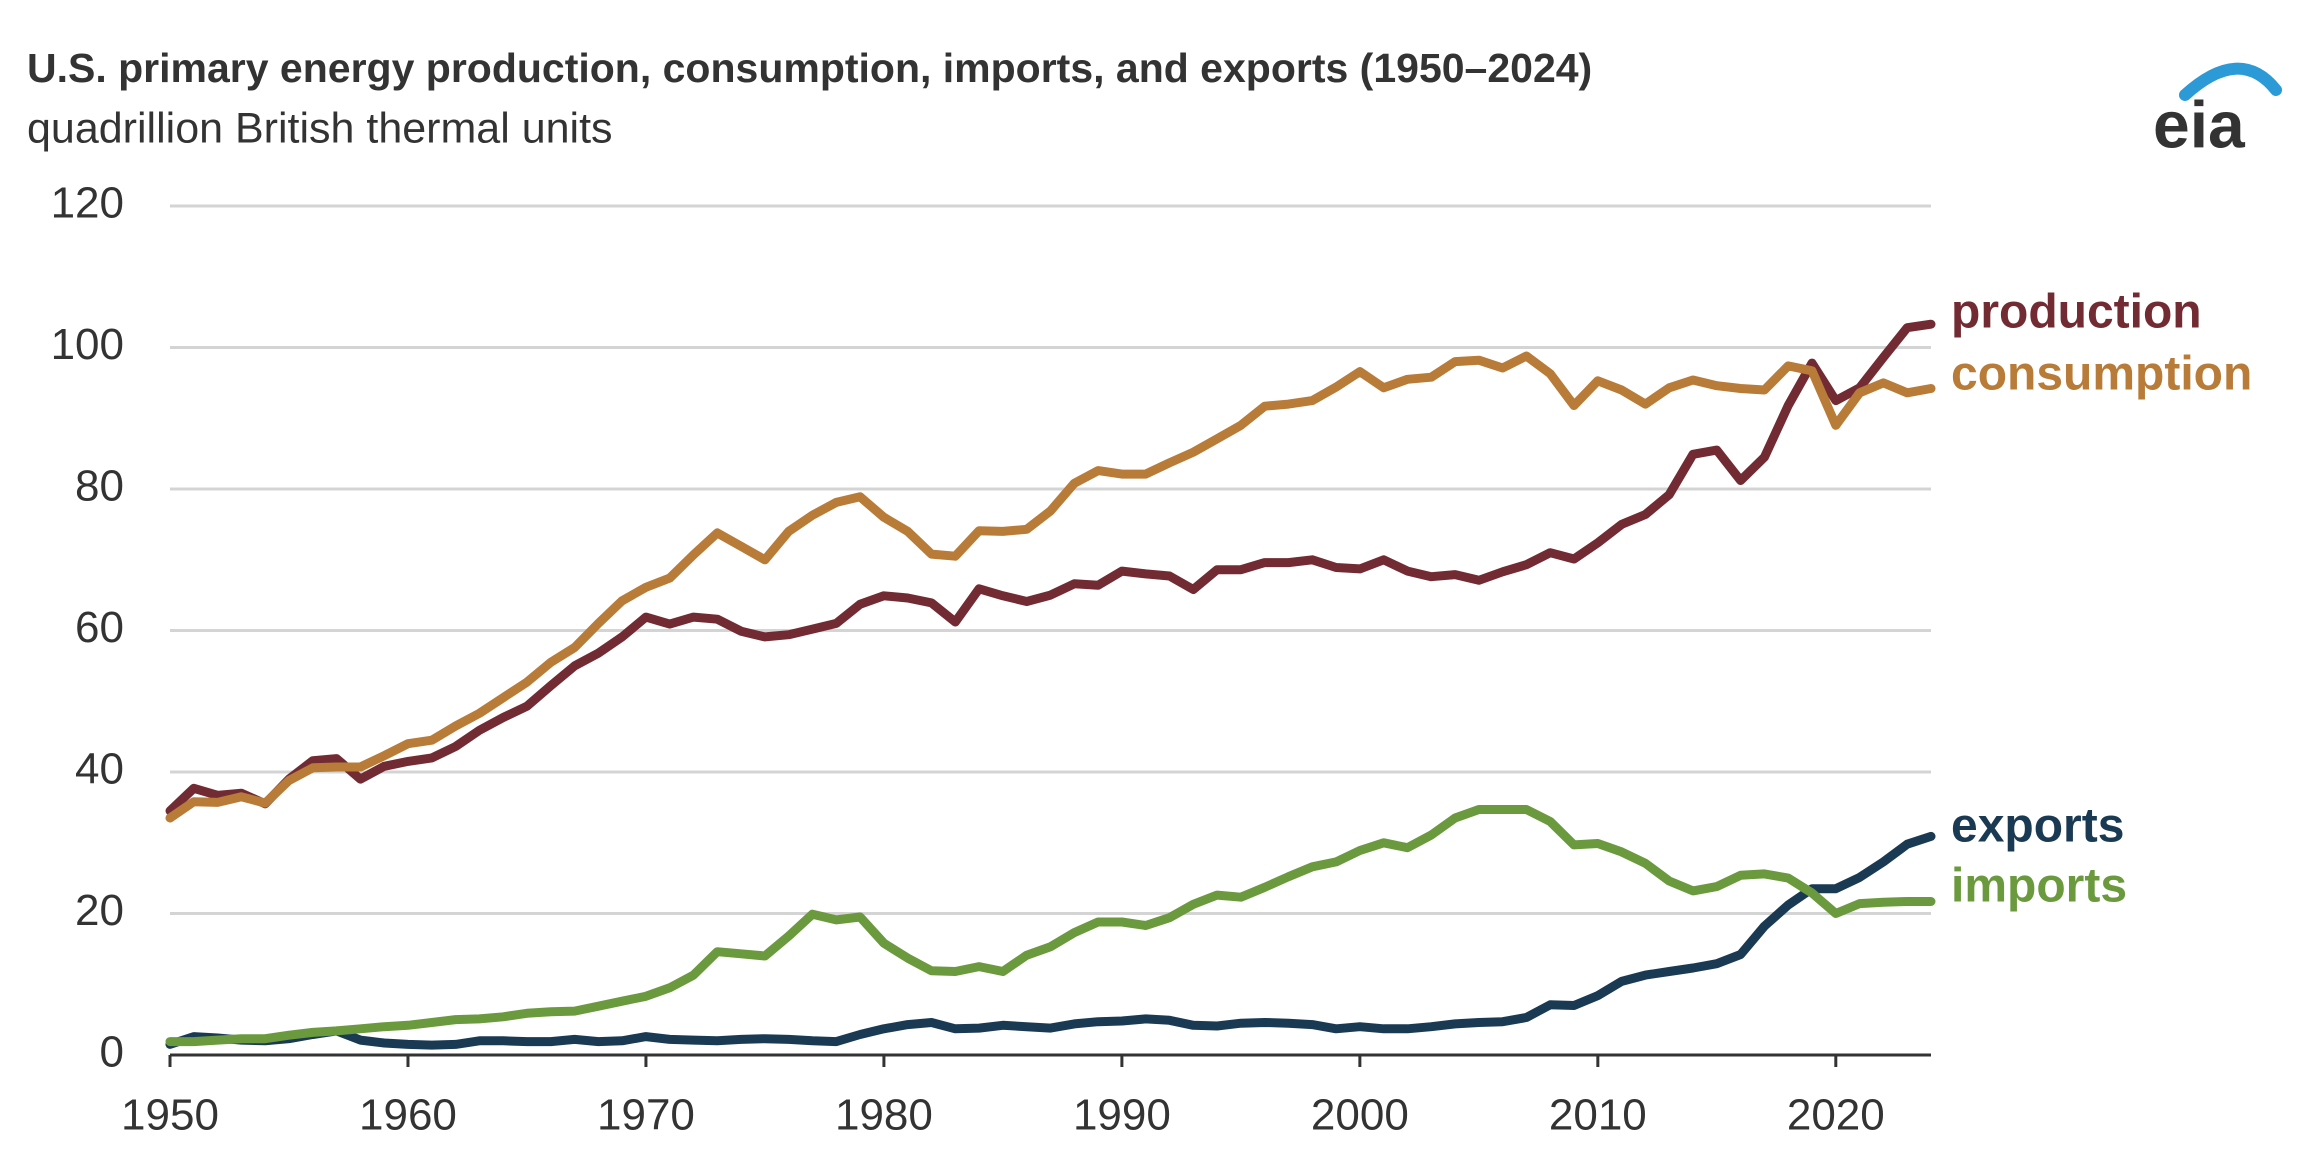 Image resolution: width=2308 pixels, height=1171 pixels. Describe the element at coordinates (99, 910) in the screenshot. I see `y-tick-label: 20` at that location.